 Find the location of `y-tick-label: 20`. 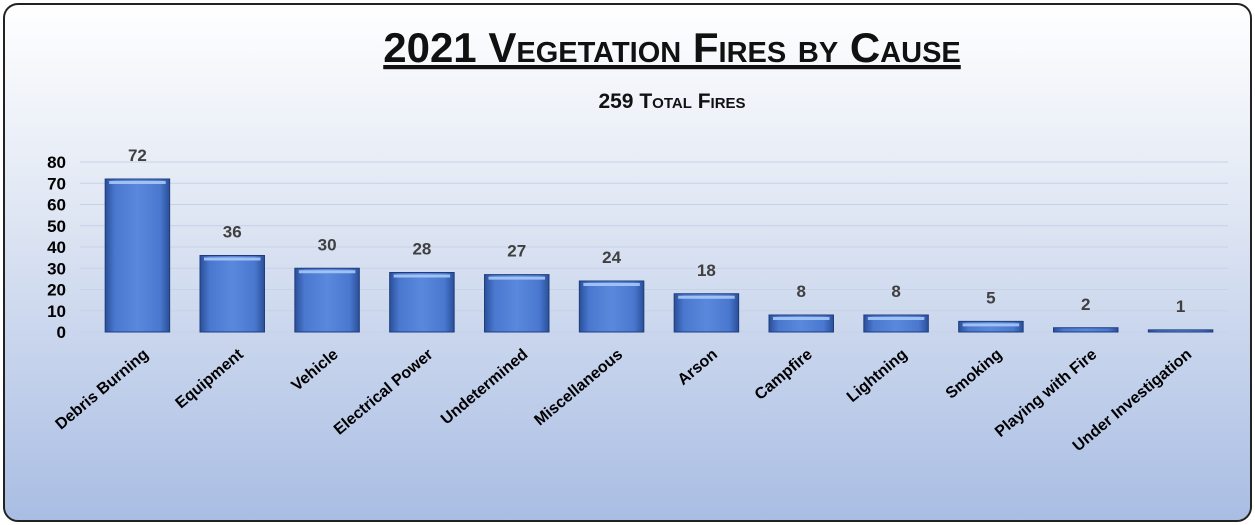

y-tick-label: 20 is located at coordinates (56, 290).